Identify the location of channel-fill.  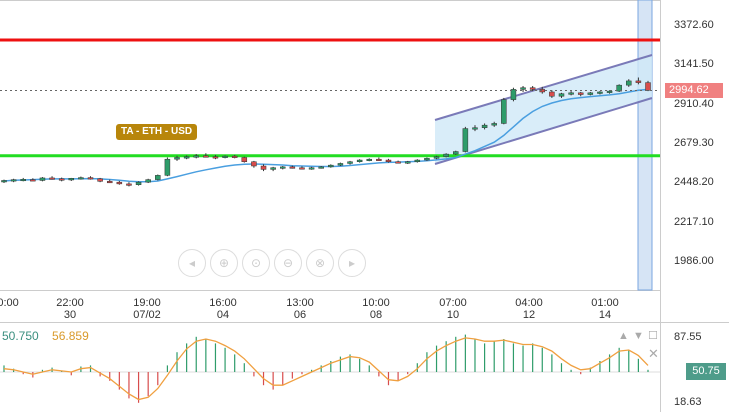
(543, 109).